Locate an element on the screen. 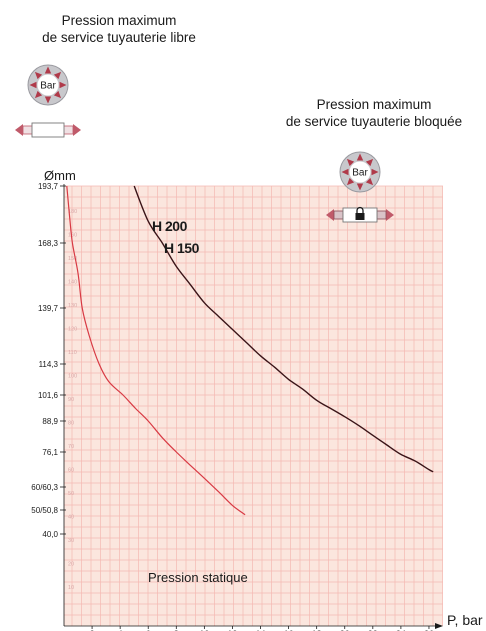 Image resolution: width=486 pixels, height=631 pixels. y-inner-tick-label: 180 is located at coordinates (72, 212).